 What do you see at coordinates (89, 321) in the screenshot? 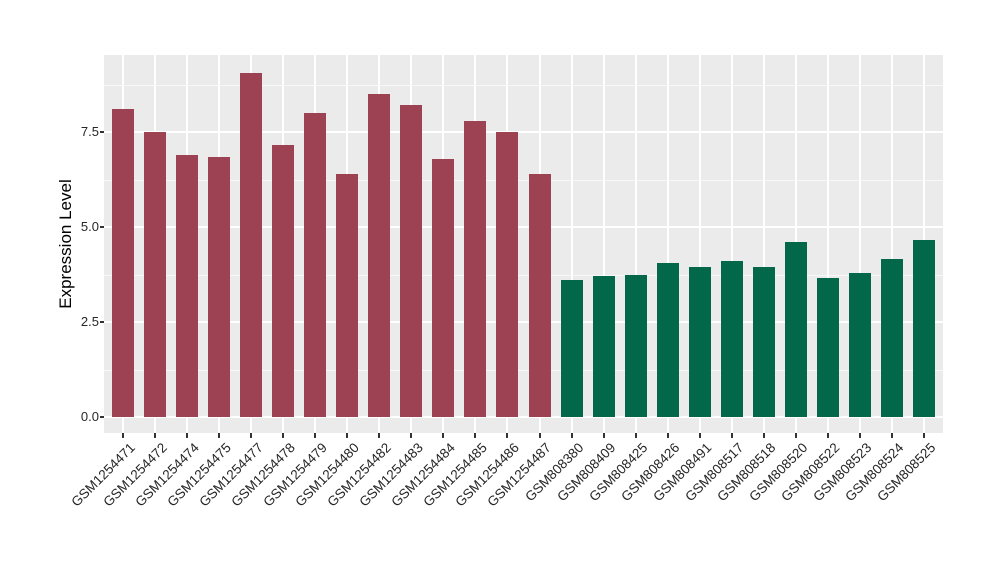
I see `y-tick-label: 2.5` at bounding box center [89, 321].